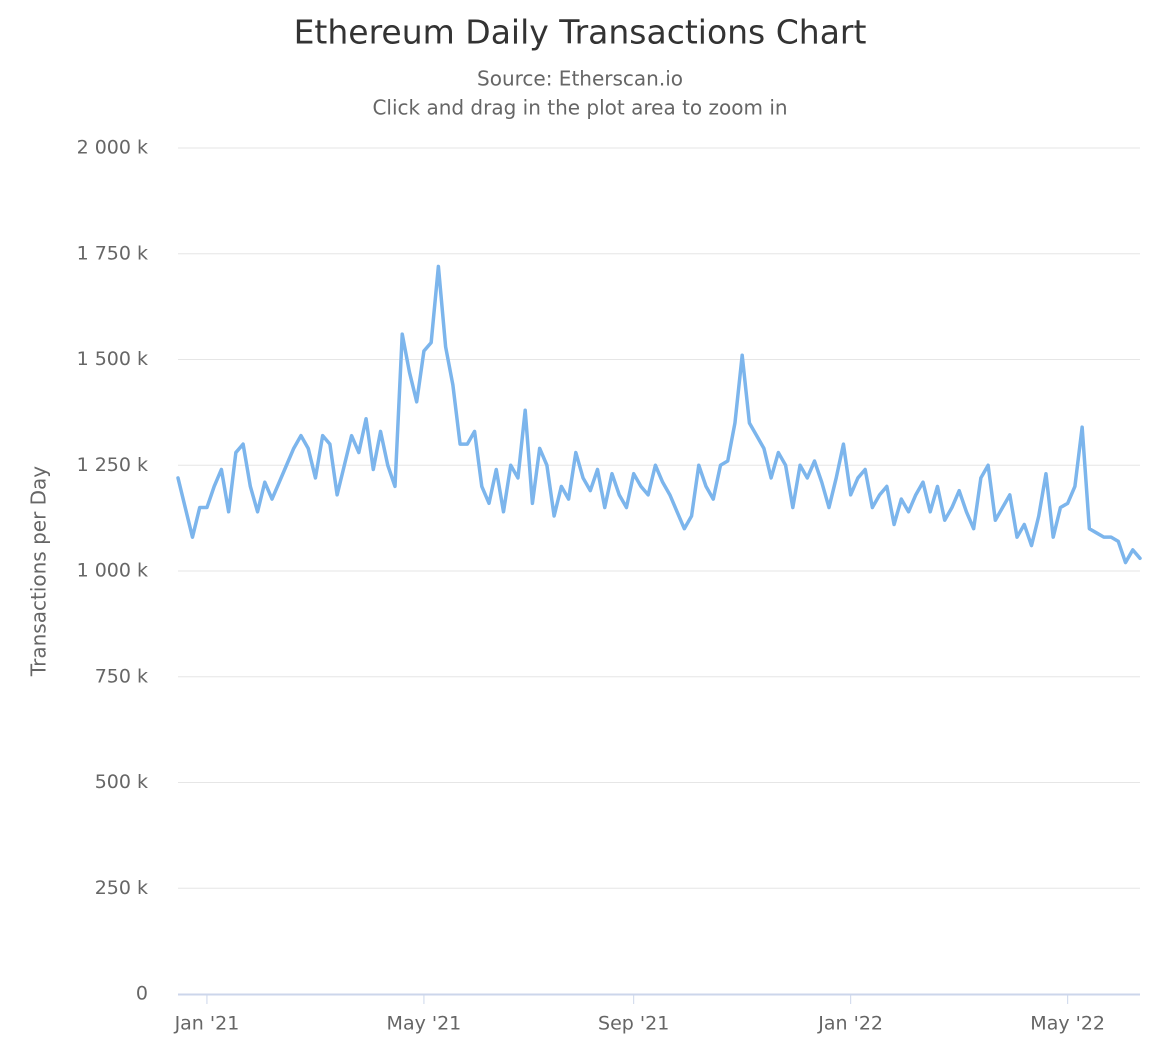 The image size is (1160, 1063). Describe the element at coordinates (121, 676) in the screenshot. I see `y-tick-label: 750 k` at that location.